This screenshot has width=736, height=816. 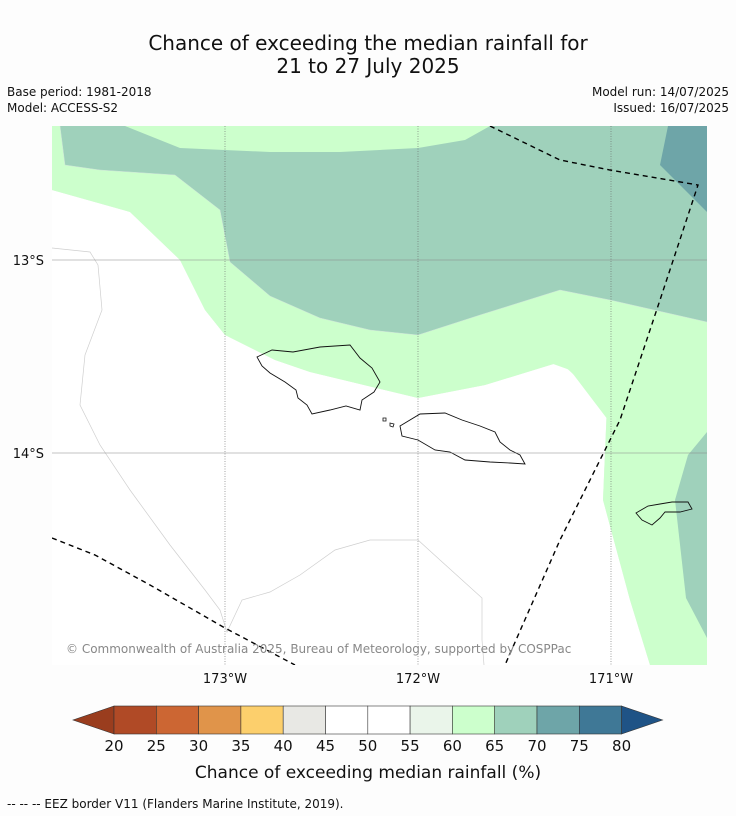 I want to click on tutuila-island, so click(x=664, y=513).